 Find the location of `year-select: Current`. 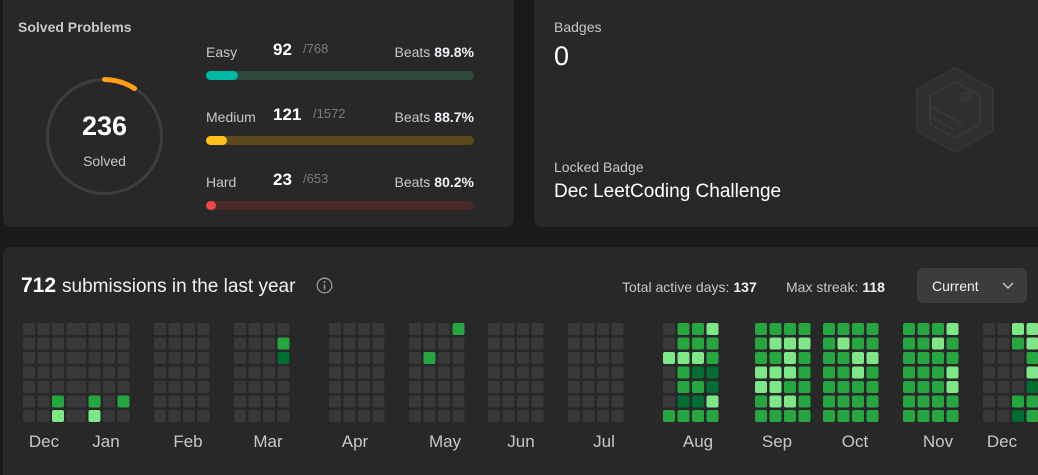

year-select: Current is located at coordinates (972, 285).